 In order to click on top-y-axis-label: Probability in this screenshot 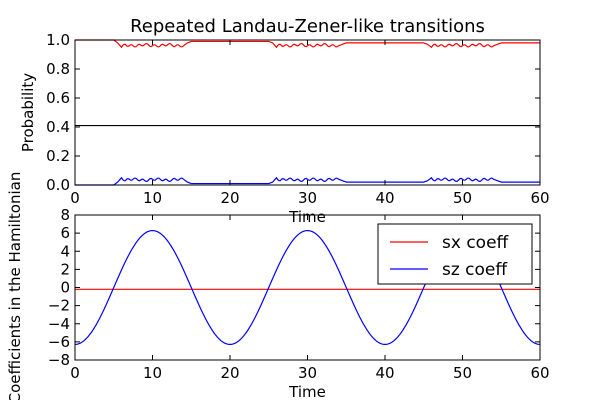, I will do `click(28, 112)`.